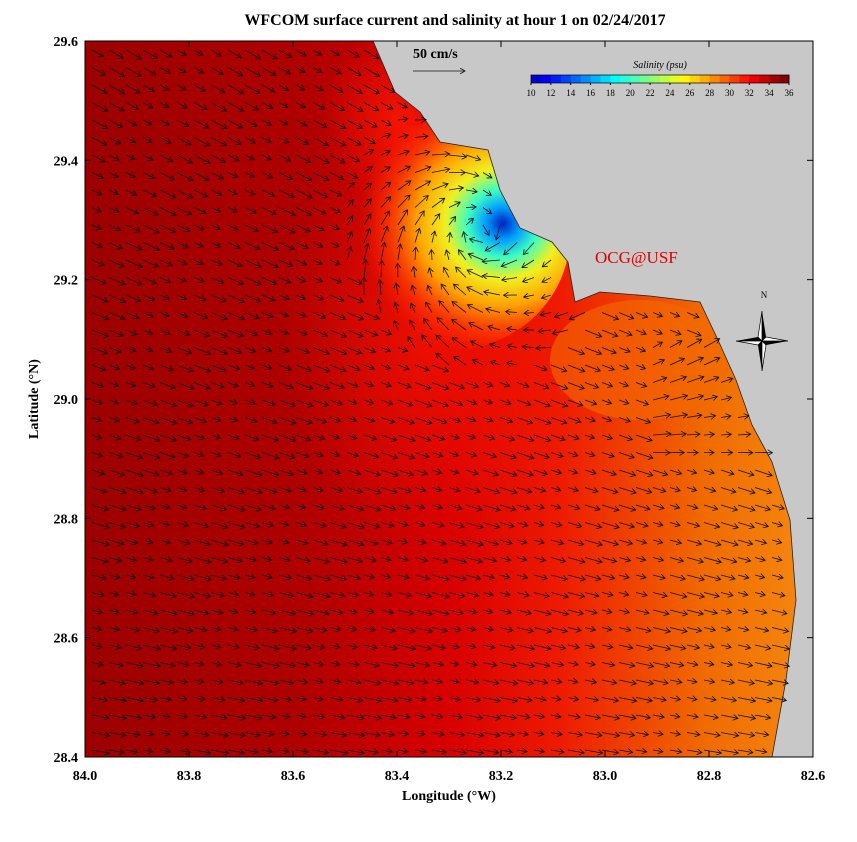 The width and height of the screenshot is (857, 842). Describe the element at coordinates (550, 93) in the screenshot. I see `colorbar-tick-label: 12` at that location.